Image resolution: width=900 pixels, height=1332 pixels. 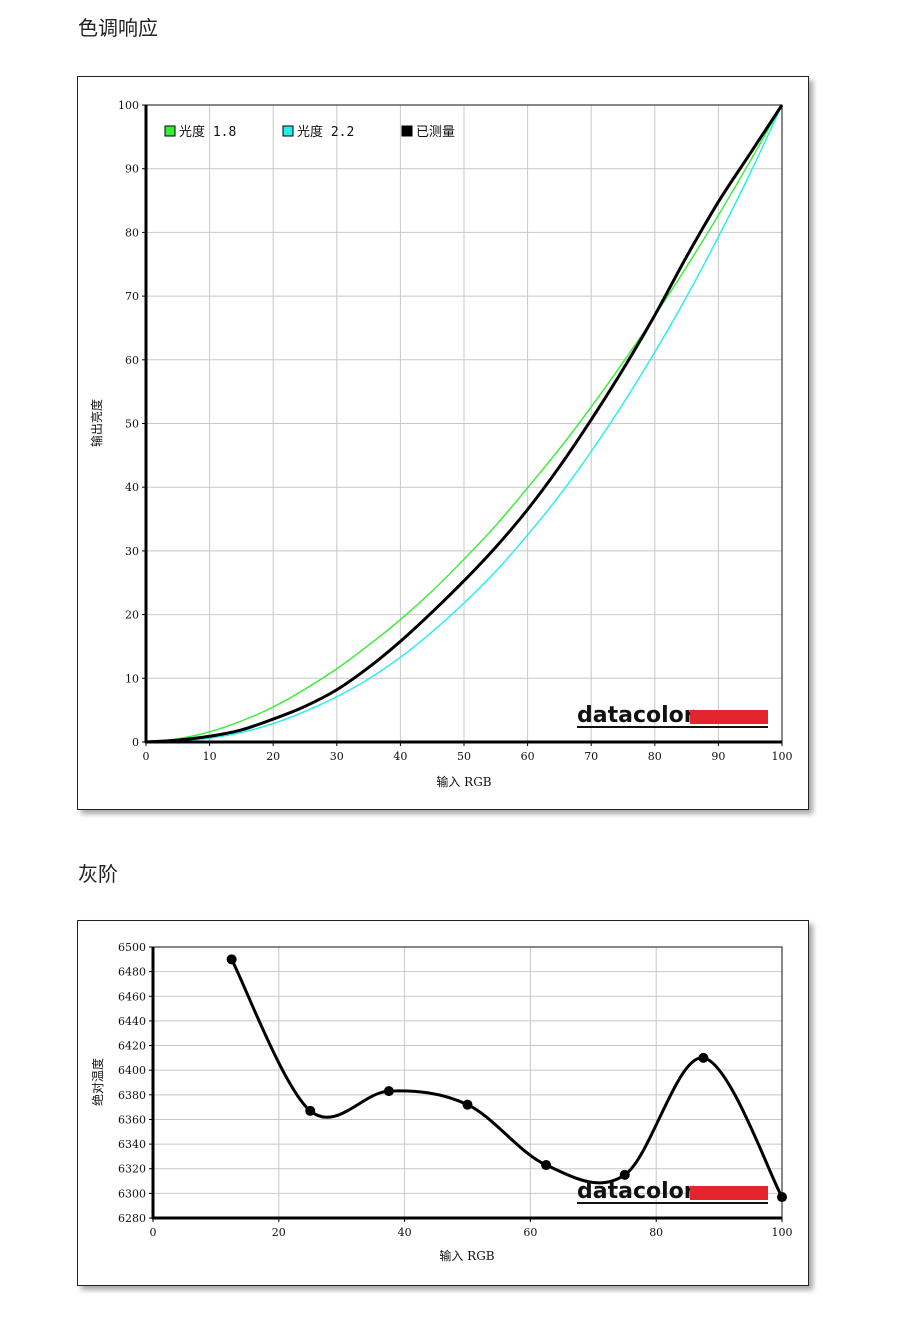 I want to click on y-tick-label: 90, so click(x=132, y=169).